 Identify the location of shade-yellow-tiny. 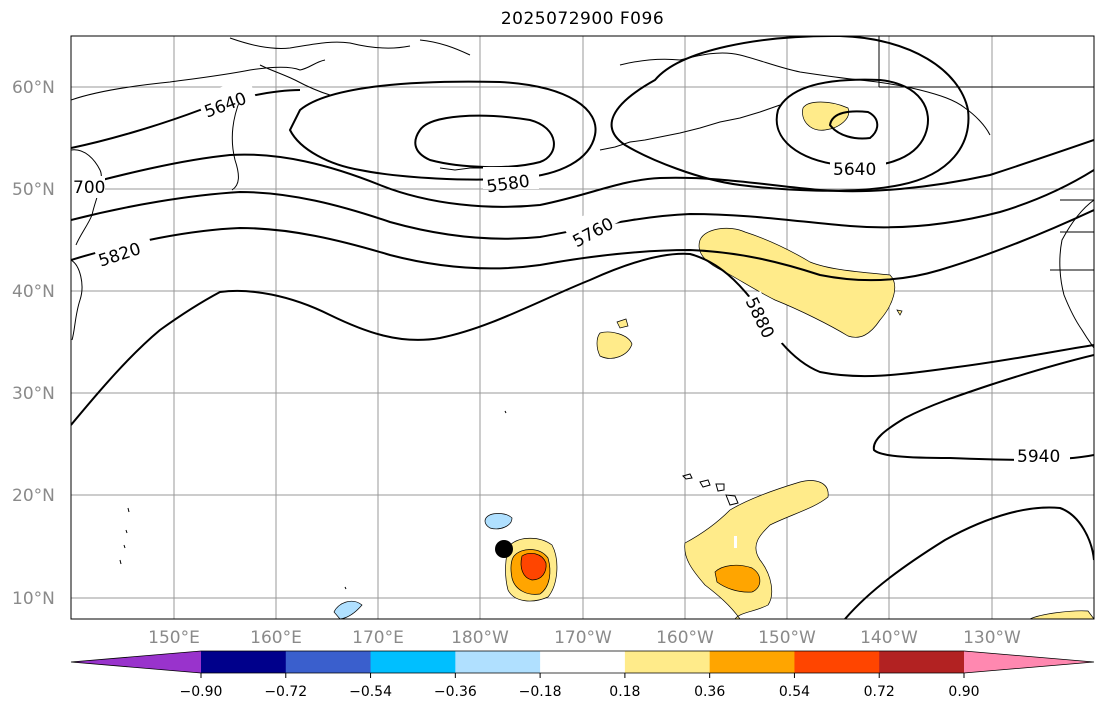
(622, 323).